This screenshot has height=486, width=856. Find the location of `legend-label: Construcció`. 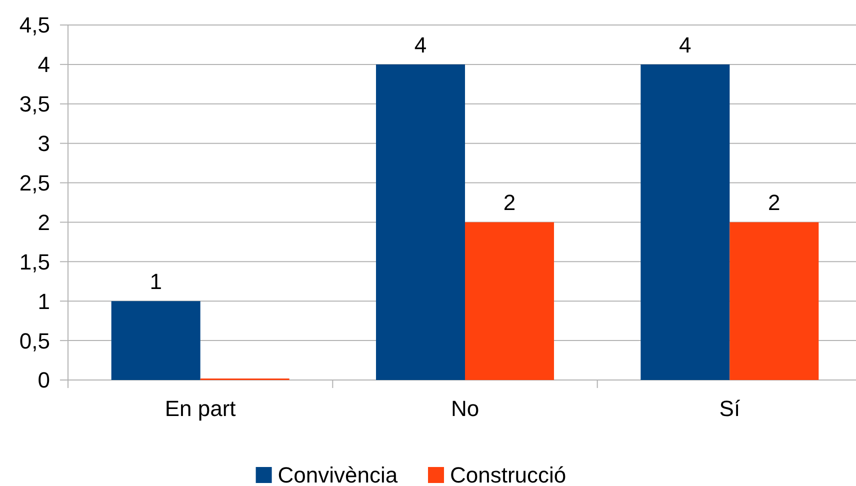

legend-label: Construcció is located at coordinates (508, 474).